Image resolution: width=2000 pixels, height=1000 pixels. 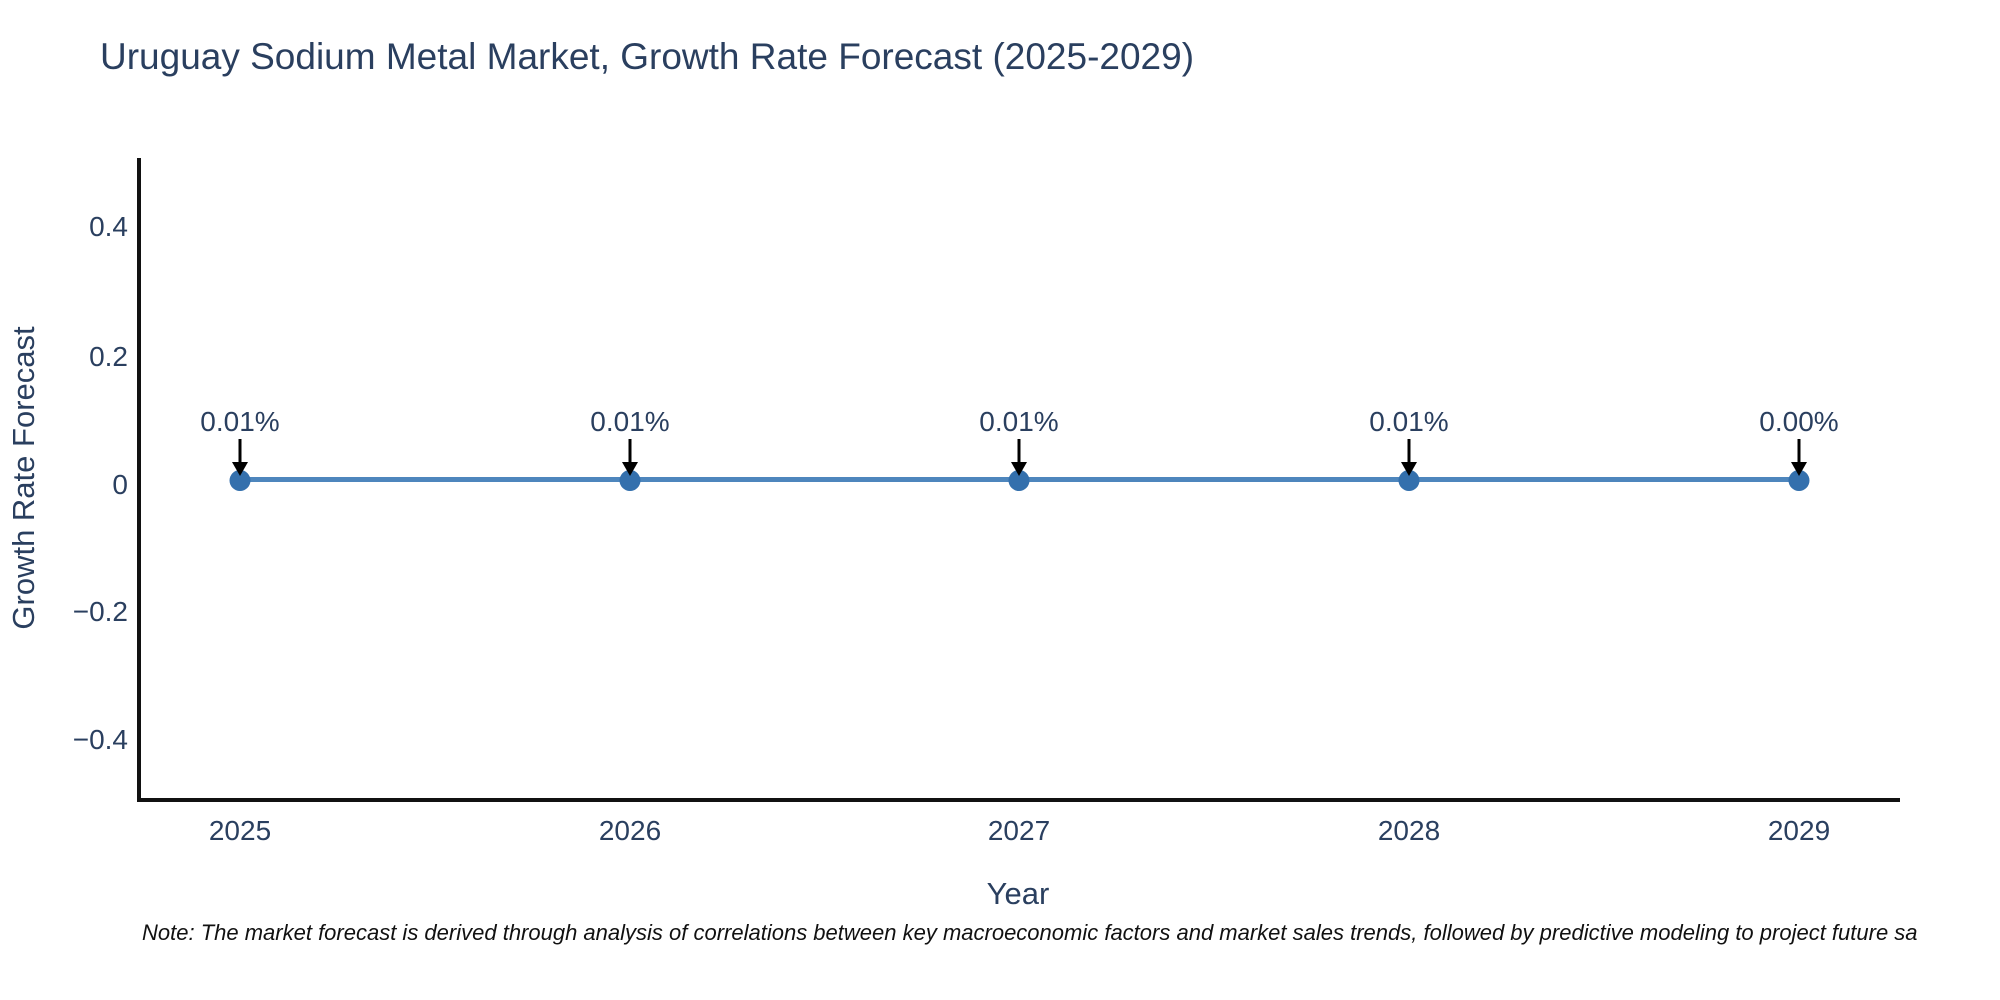 I want to click on y-tick-neg0.4: −0.4, so click(x=100, y=739).